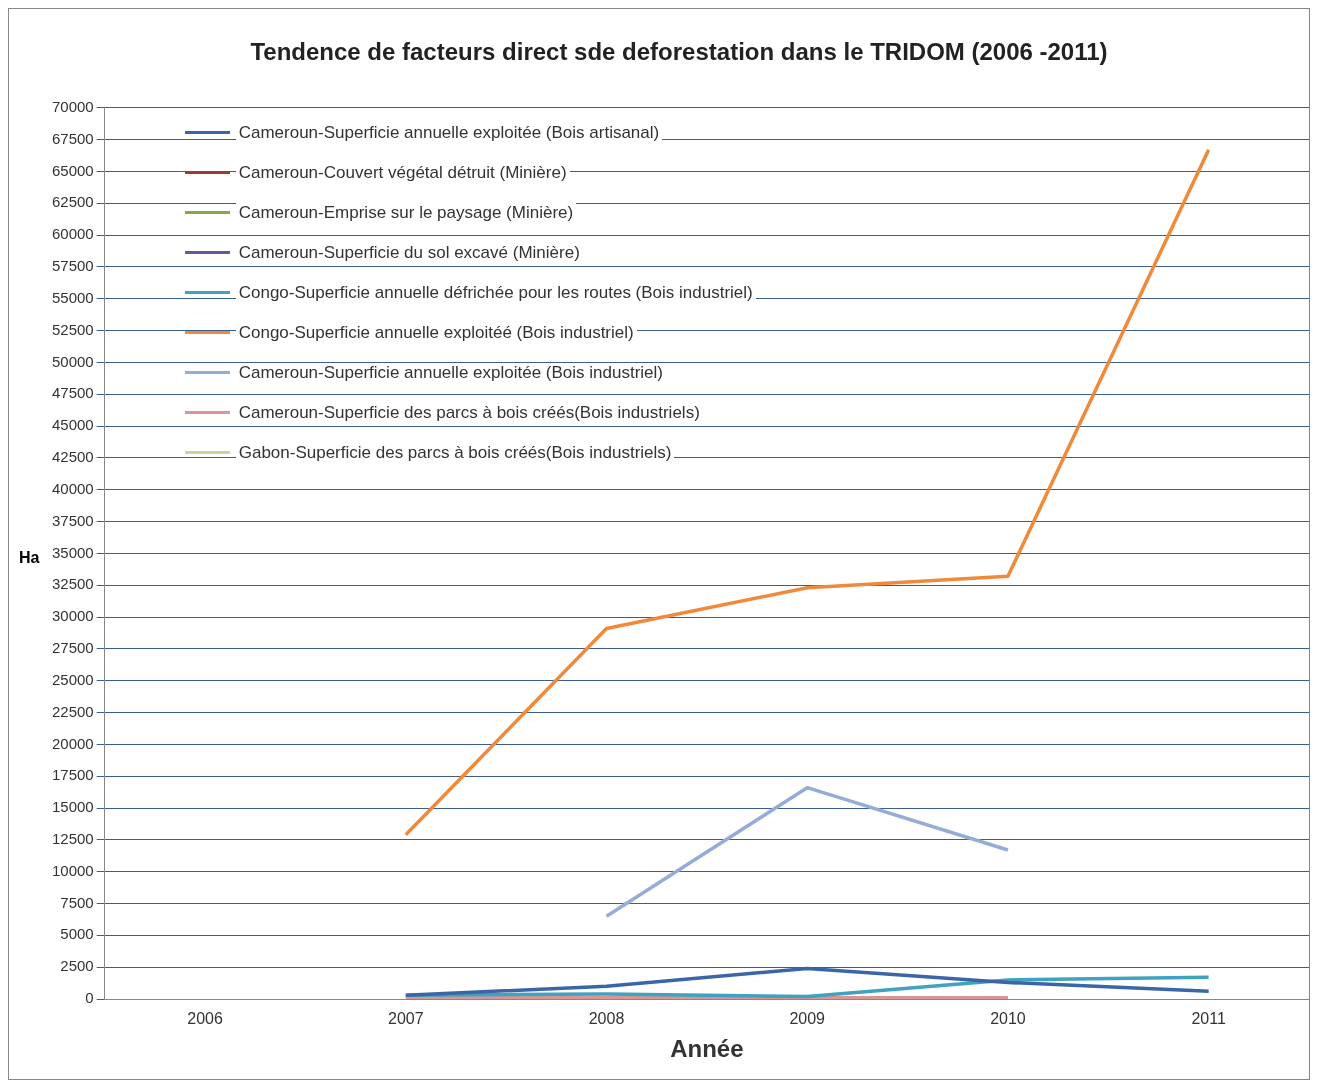 The width and height of the screenshot is (1317, 1086). What do you see at coordinates (72, 616) in the screenshot?
I see `y-tick-label: 30000` at bounding box center [72, 616].